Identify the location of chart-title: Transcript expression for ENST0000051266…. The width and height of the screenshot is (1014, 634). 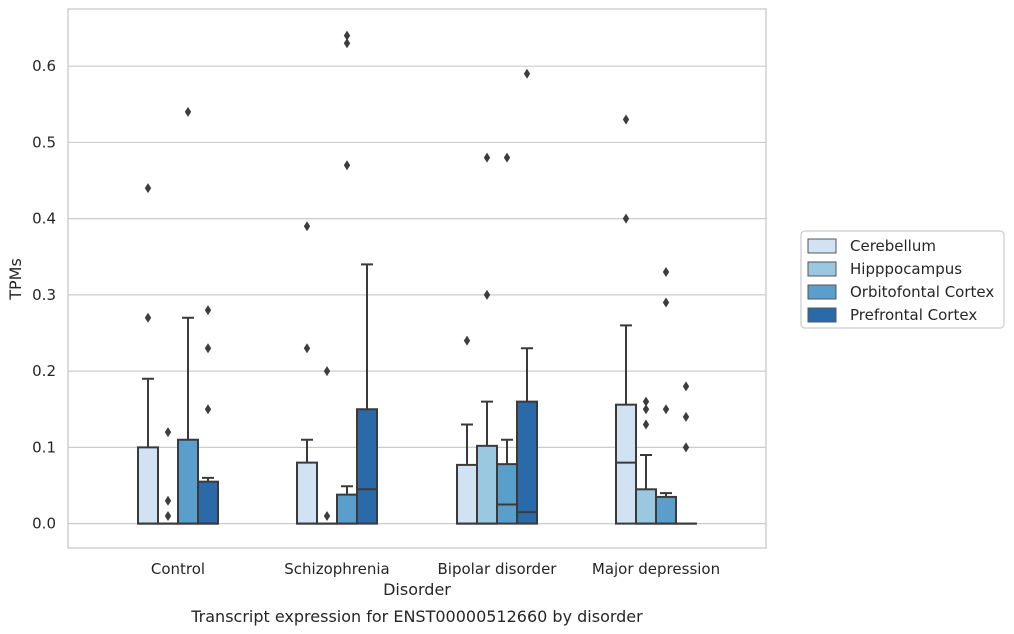
(416, 616).